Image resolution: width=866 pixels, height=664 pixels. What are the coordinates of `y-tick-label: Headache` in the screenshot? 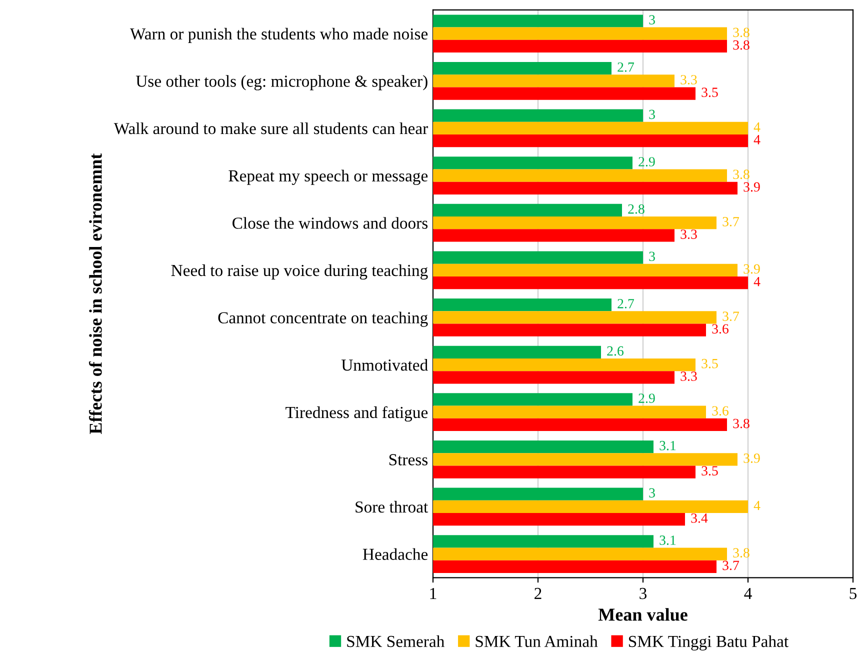 It's located at (395, 554).